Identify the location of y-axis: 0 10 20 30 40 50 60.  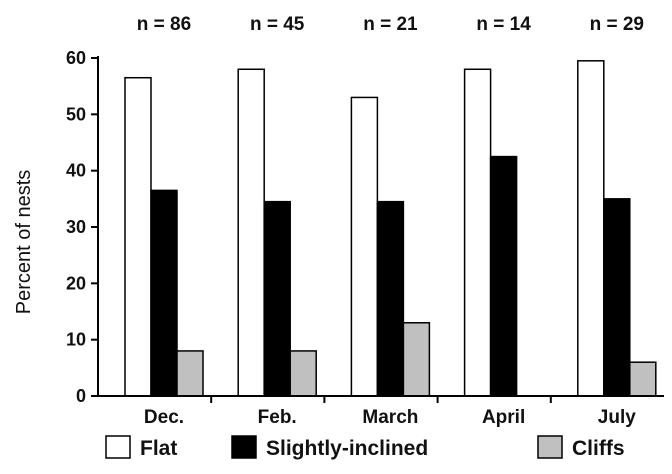
(82, 227).